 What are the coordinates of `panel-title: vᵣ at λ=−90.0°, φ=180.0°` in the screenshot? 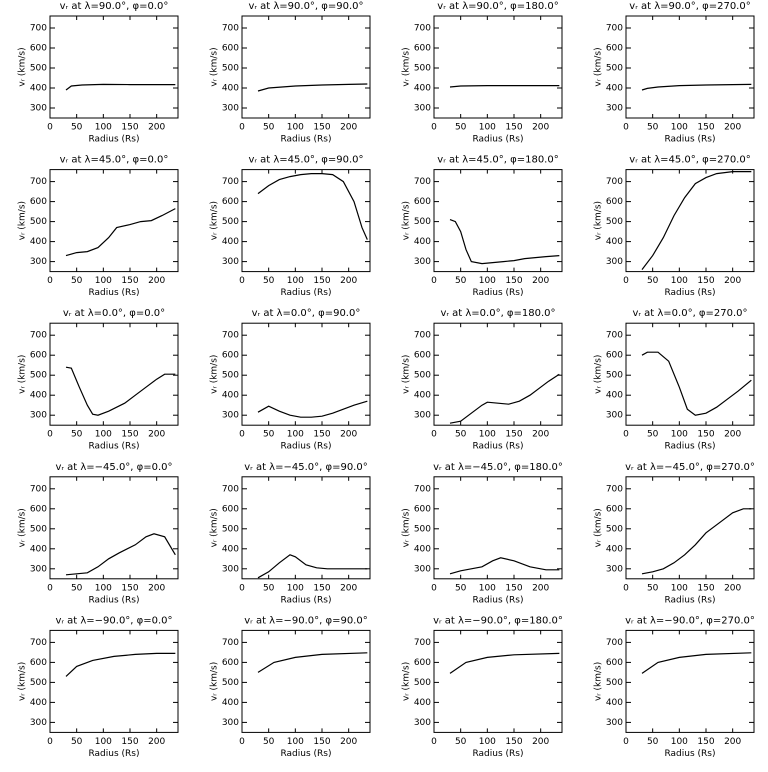 It's located at (498, 620).